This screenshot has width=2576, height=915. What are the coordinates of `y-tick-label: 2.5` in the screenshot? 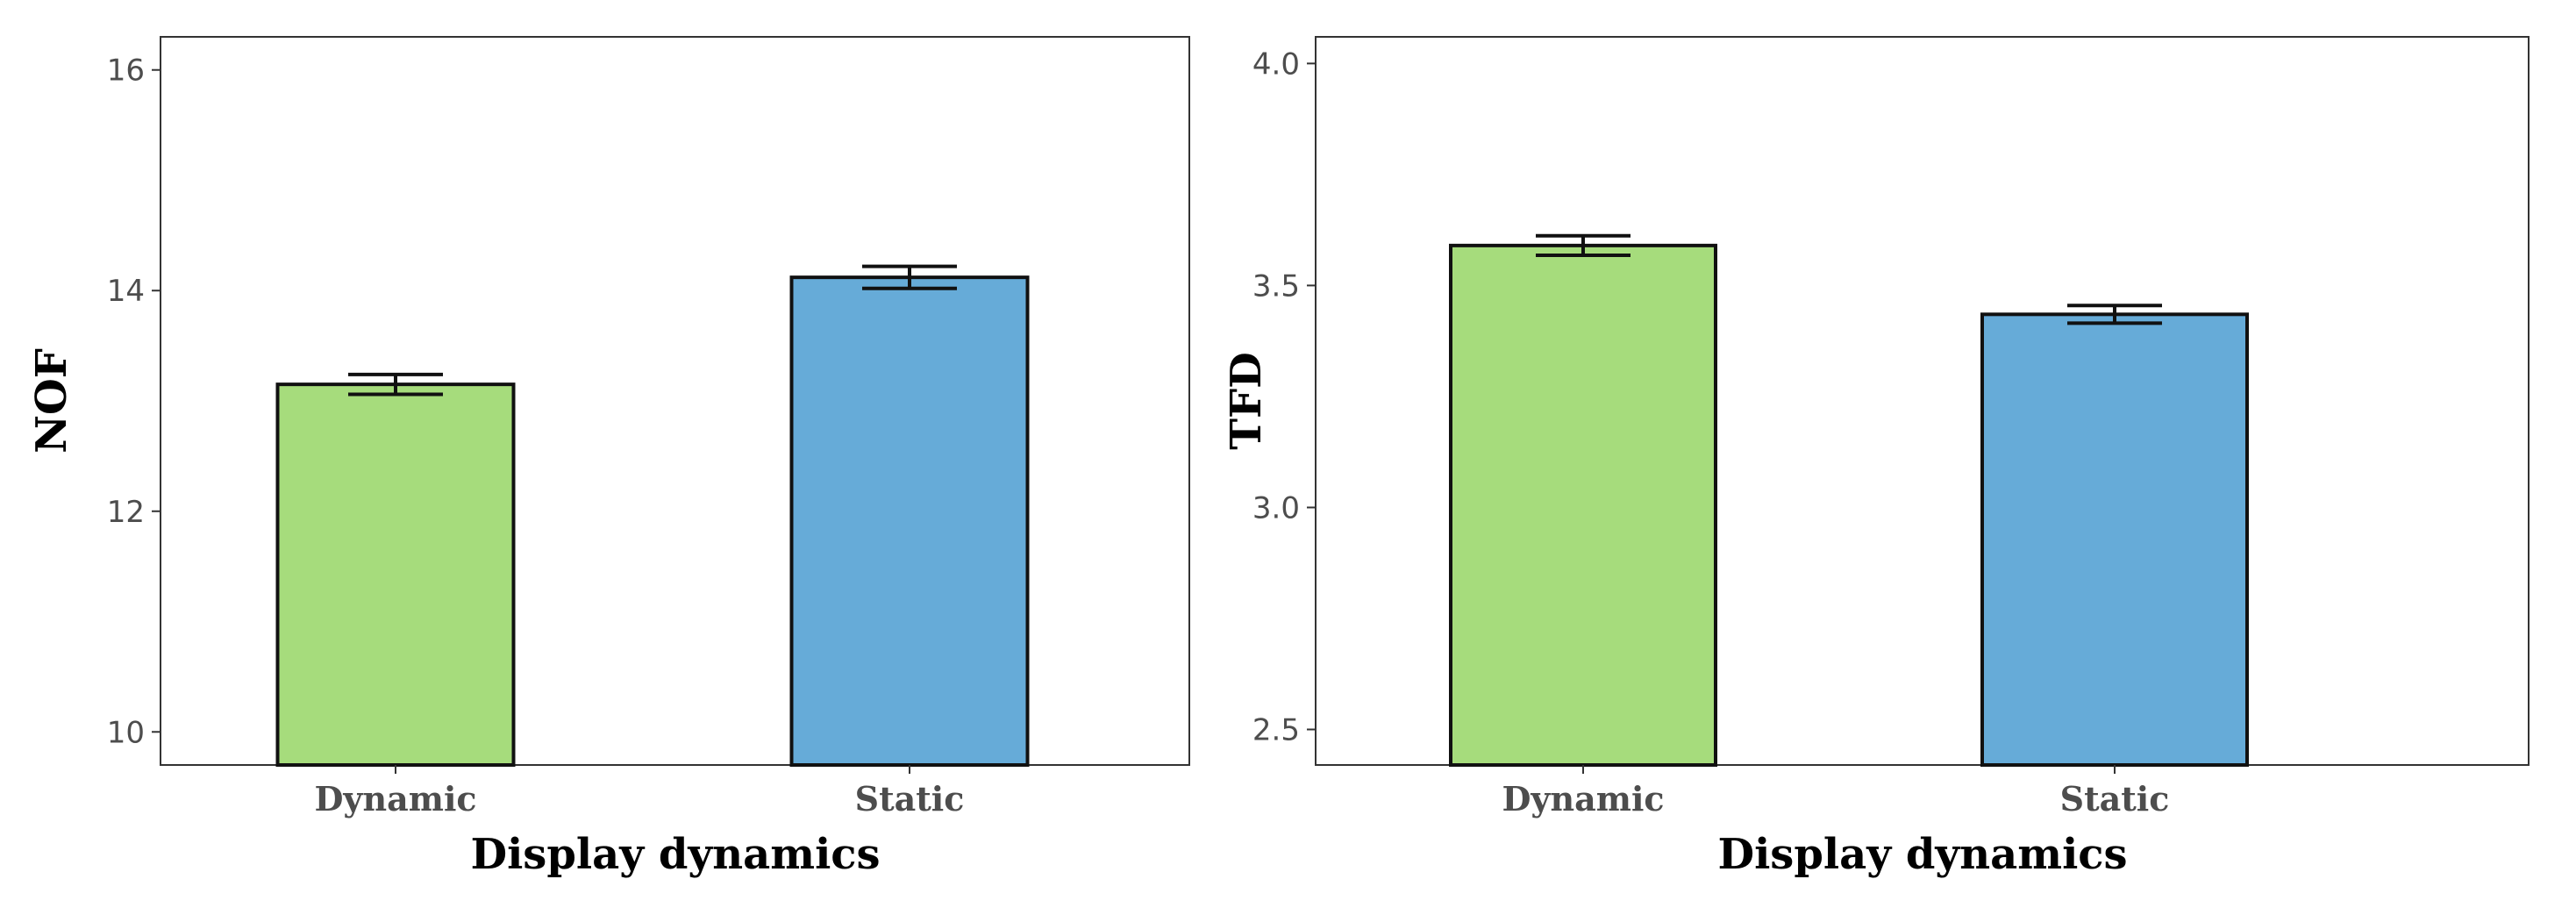 It's located at (1276, 731).